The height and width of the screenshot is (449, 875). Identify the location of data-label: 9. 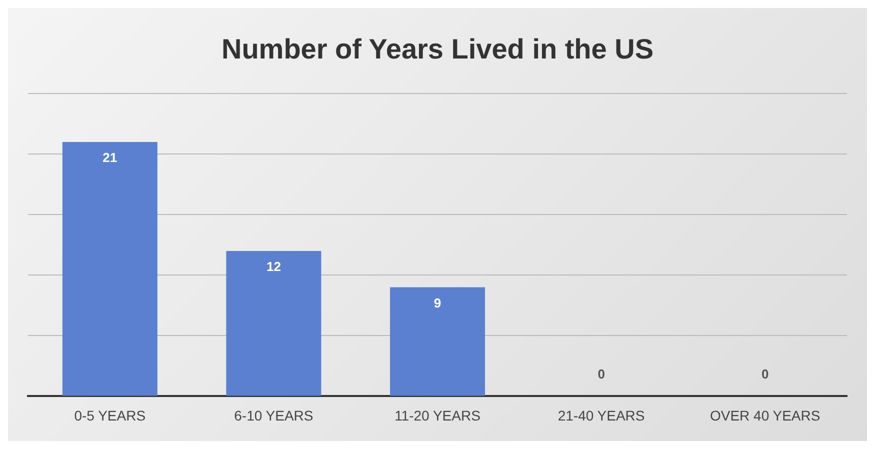
(438, 302).